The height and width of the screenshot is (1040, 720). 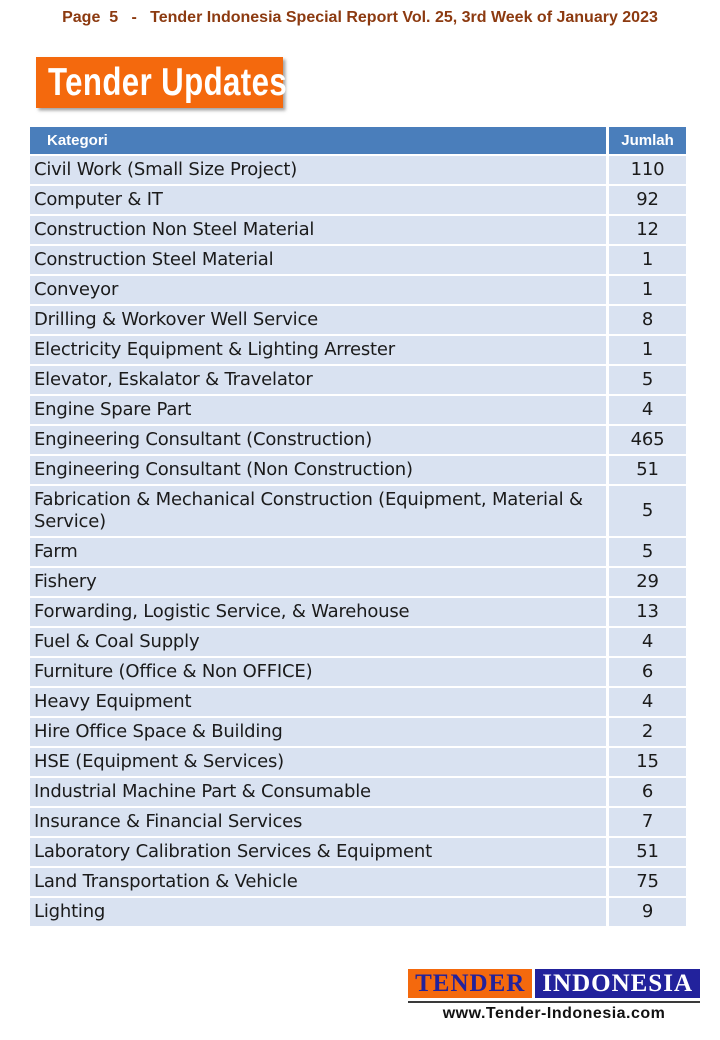 What do you see at coordinates (318, 171) in the screenshot?
I see `category-cell: Civil Work (Small Size Project)` at bounding box center [318, 171].